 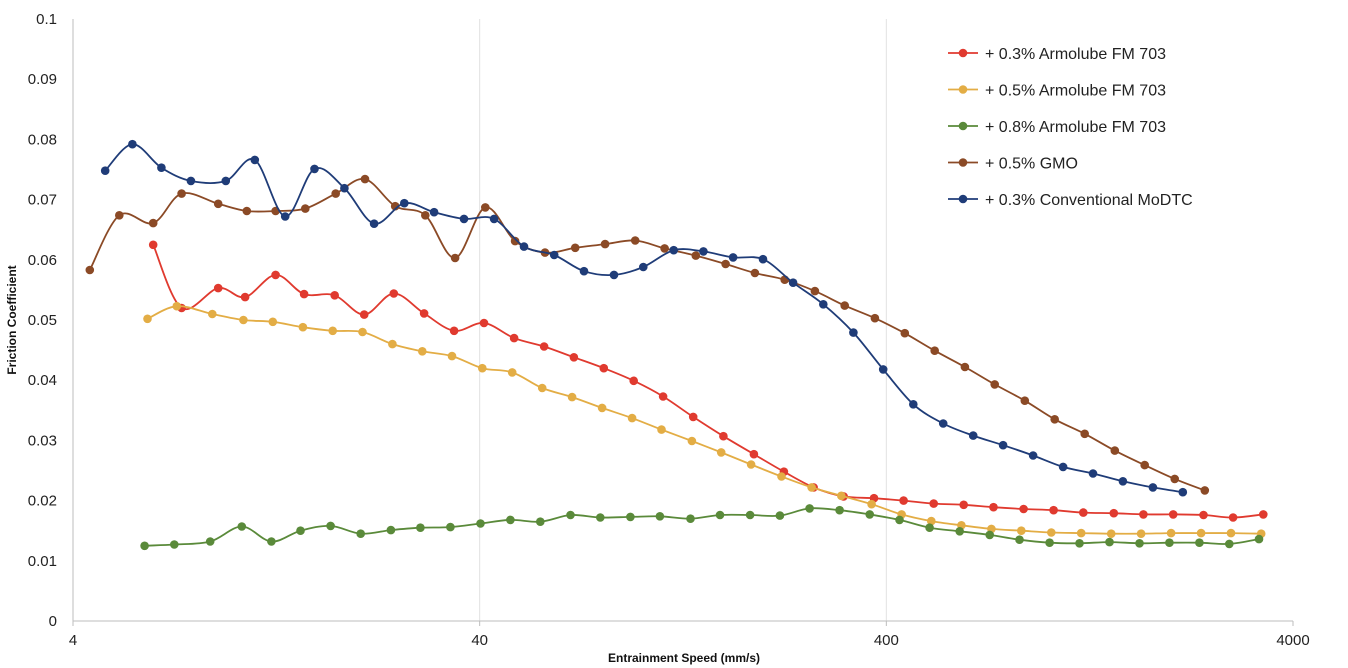 What do you see at coordinates (42, 139) in the screenshot?
I see `y-tick-label: 0.08` at bounding box center [42, 139].